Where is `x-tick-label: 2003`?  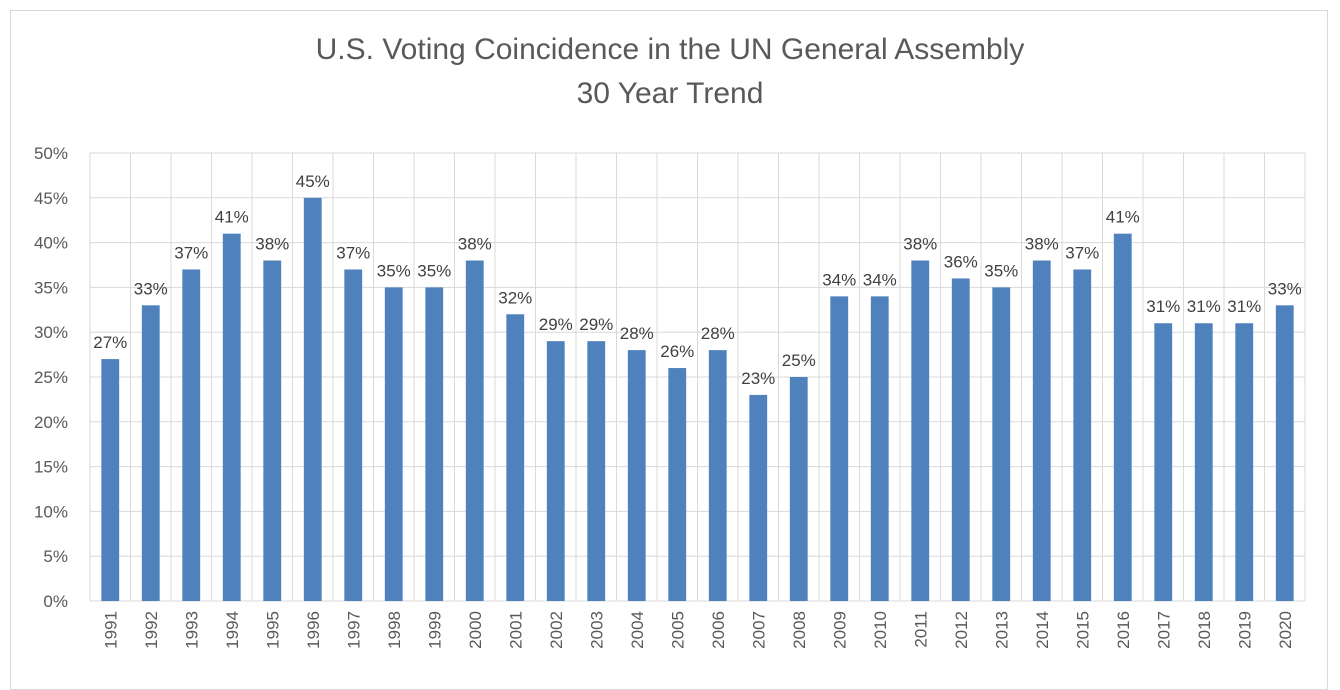
x-tick-label: 2003 is located at coordinates (596, 630).